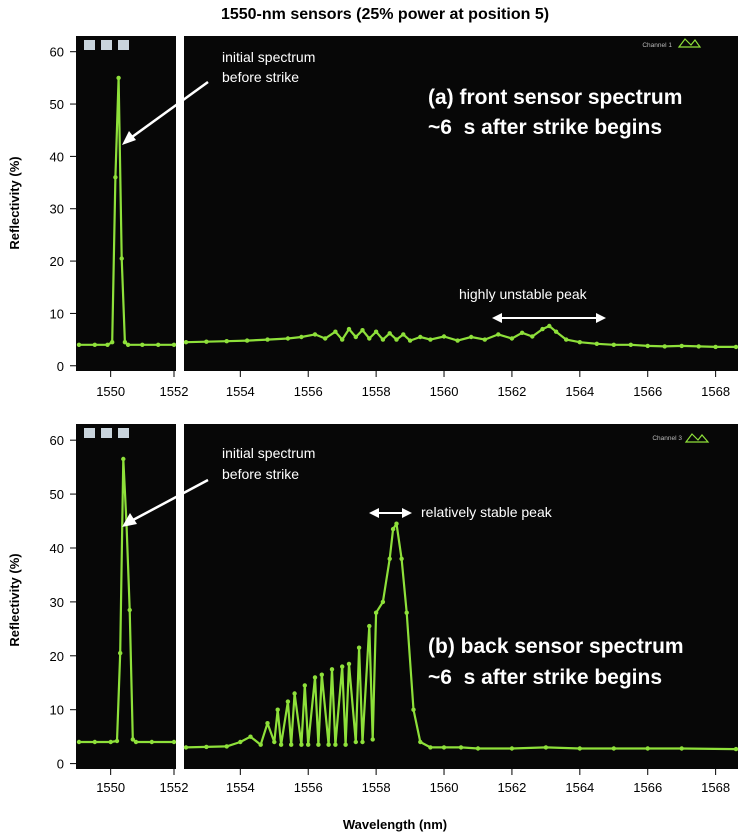 This screenshot has height=840, width=744. I want to click on y-tick-label: 50, so click(57, 494).